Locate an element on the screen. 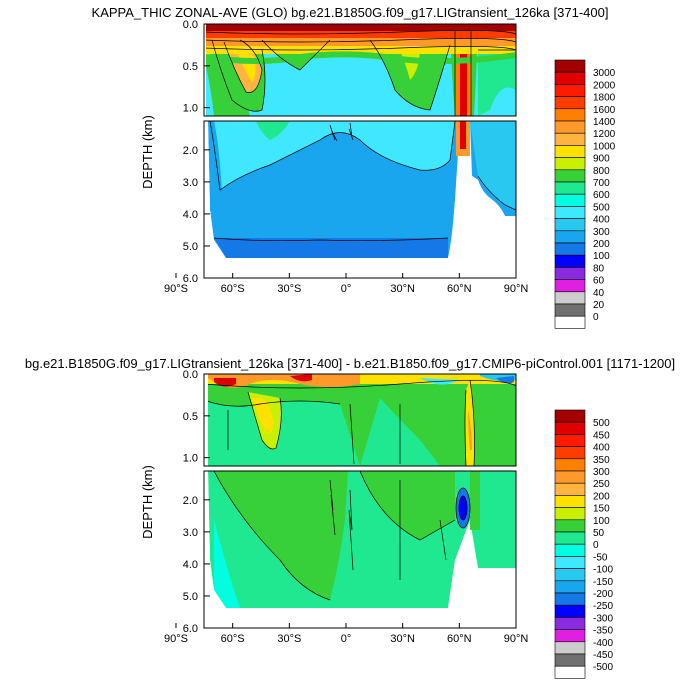 Image resolution: width=700 pixels, height=700 pixels. y-tick-label: 6.0 is located at coordinates (190, 279).